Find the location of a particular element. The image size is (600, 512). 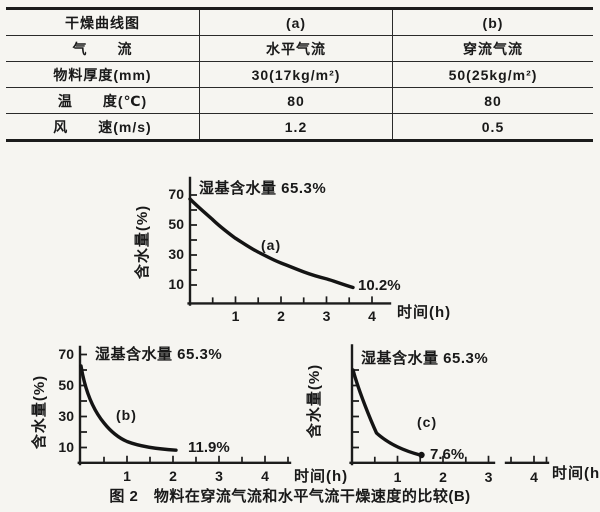

table-row: 干燥曲线图 (a) (b) is located at coordinates (299, 22).